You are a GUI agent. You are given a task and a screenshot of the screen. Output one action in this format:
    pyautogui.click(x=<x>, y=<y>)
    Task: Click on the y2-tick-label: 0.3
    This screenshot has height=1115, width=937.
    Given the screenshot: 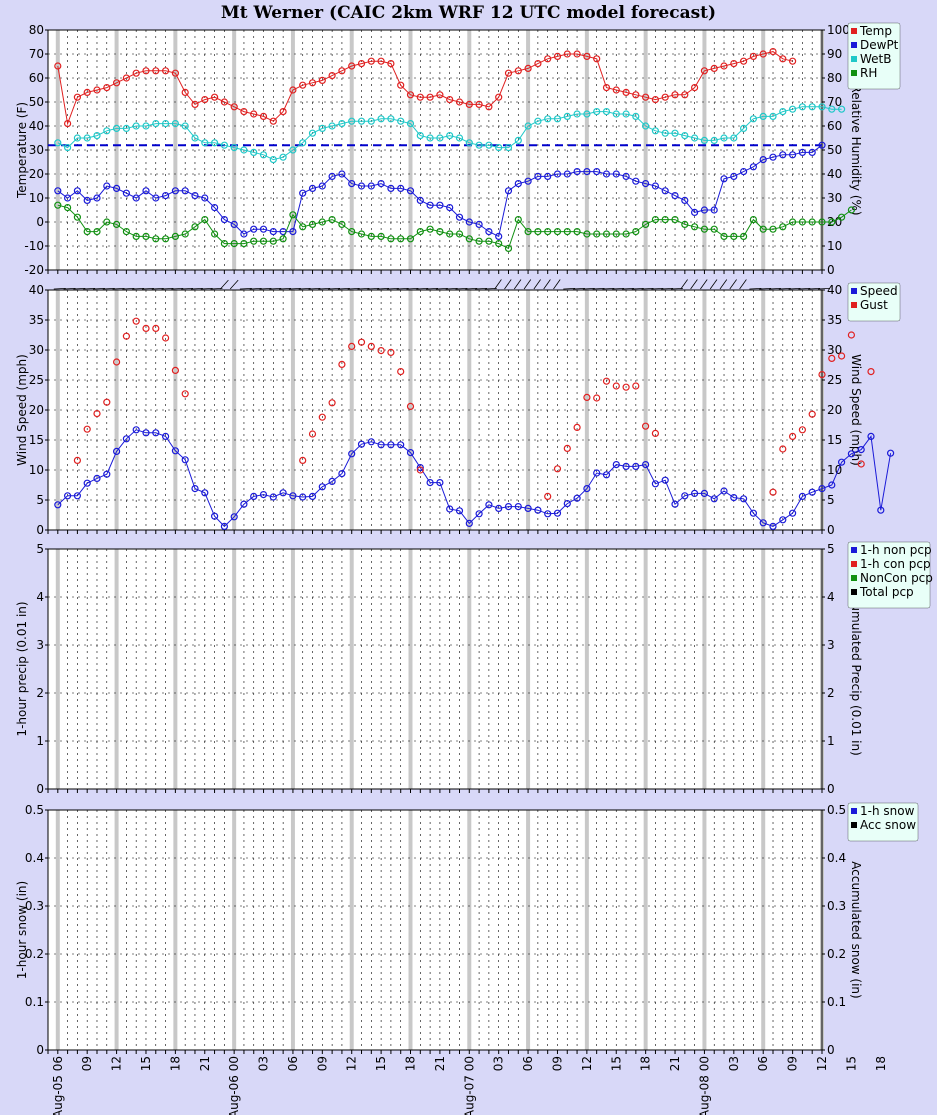 What is the action you would take?
    pyautogui.click(x=836, y=906)
    